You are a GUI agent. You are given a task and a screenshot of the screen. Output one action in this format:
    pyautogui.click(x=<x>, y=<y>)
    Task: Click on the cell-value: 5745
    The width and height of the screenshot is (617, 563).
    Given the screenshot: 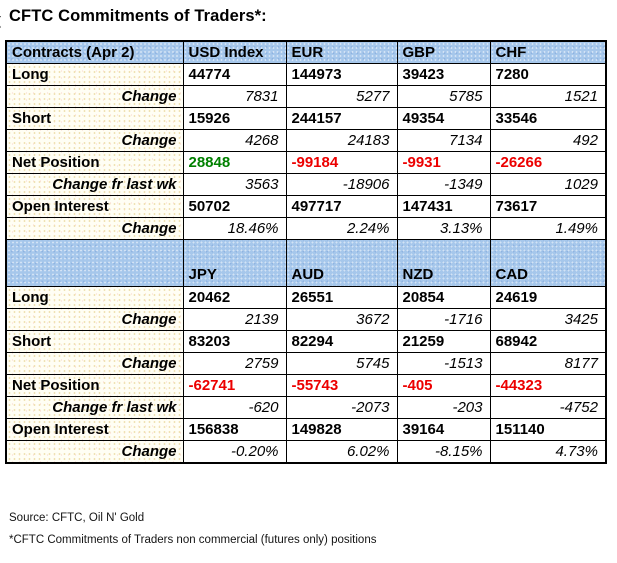 What is the action you would take?
    pyautogui.click(x=341, y=363)
    